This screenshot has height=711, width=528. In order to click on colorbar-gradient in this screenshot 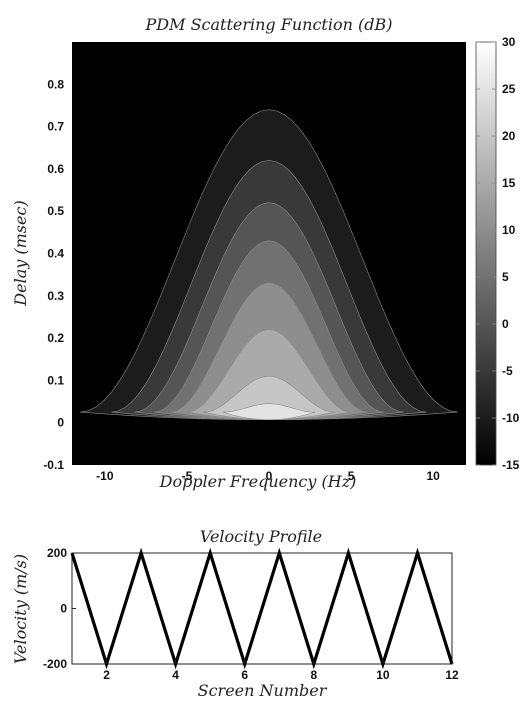, I will do `click(486, 253)`.